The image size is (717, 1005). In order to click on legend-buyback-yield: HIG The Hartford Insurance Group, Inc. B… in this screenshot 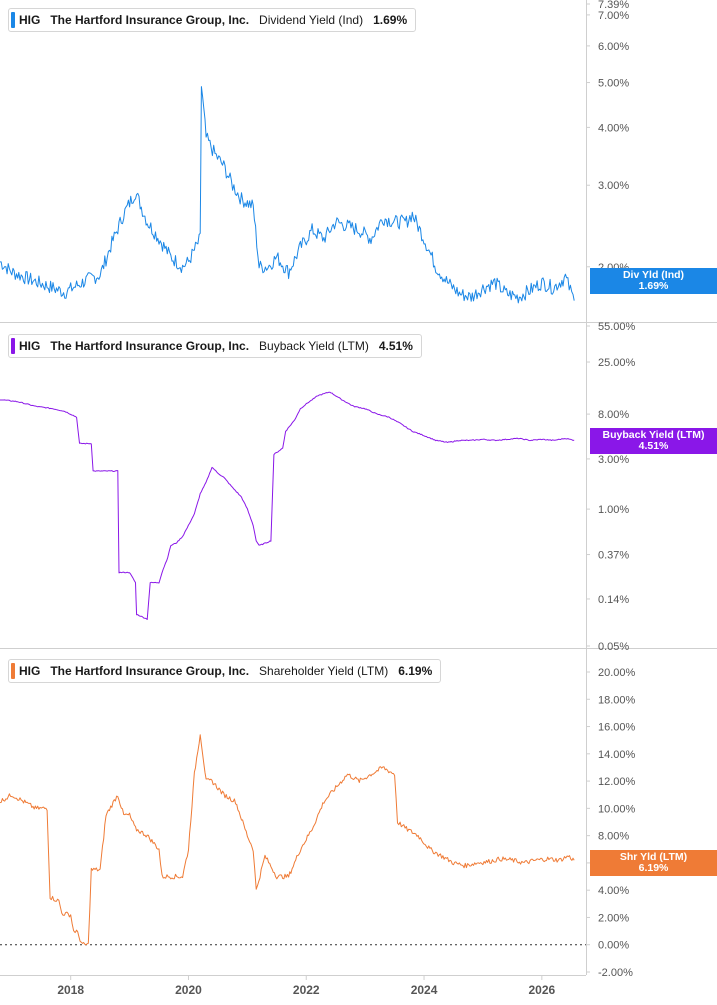, I will do `click(215, 346)`.